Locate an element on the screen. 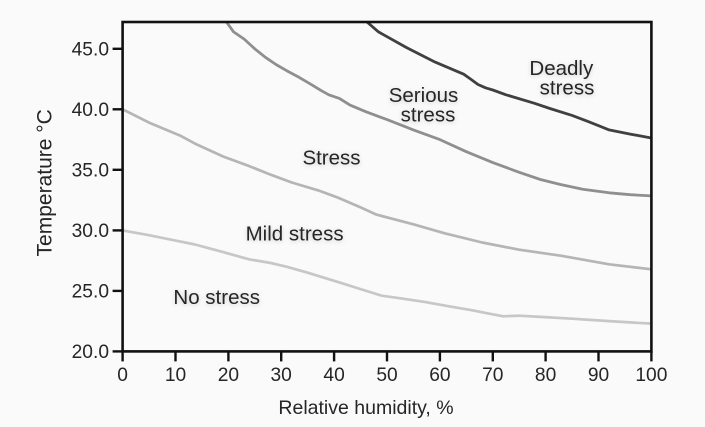 The image size is (705, 427). svg-text: 25.0 is located at coordinates (90, 291).